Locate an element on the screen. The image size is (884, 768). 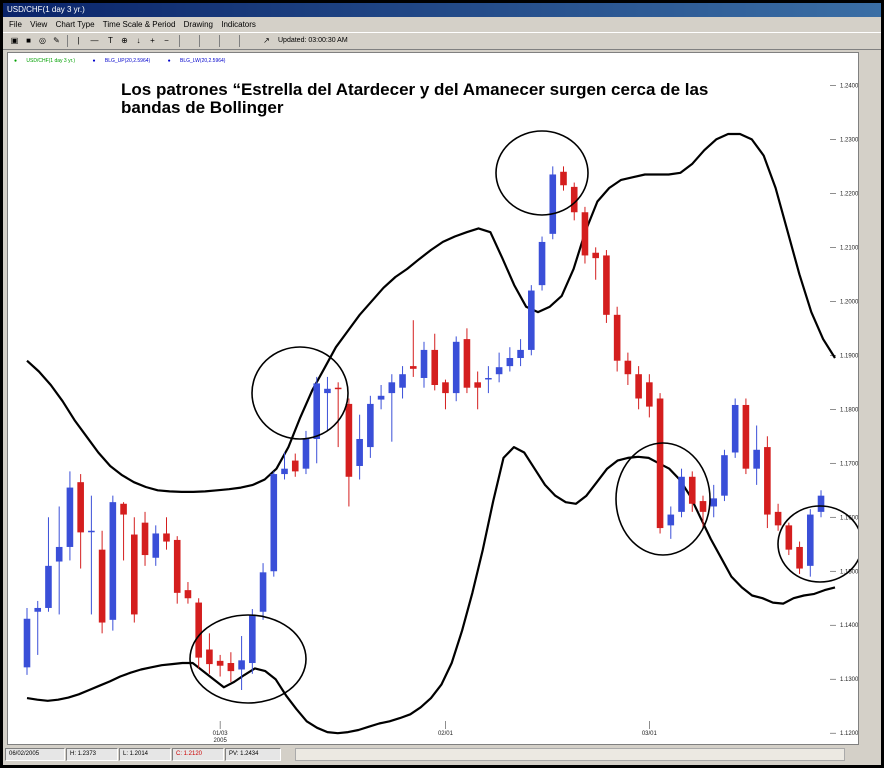
y-tick-label: 1.2000 is located at coordinates (849, 302).